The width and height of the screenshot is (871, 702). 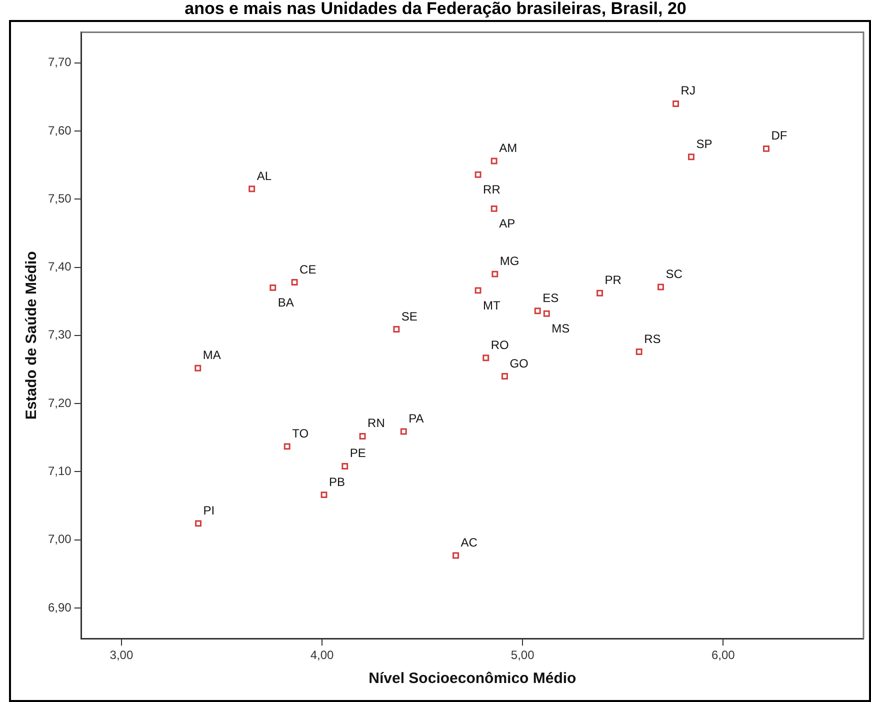 What do you see at coordinates (211, 355) in the screenshot?
I see `data-label: MA` at bounding box center [211, 355].